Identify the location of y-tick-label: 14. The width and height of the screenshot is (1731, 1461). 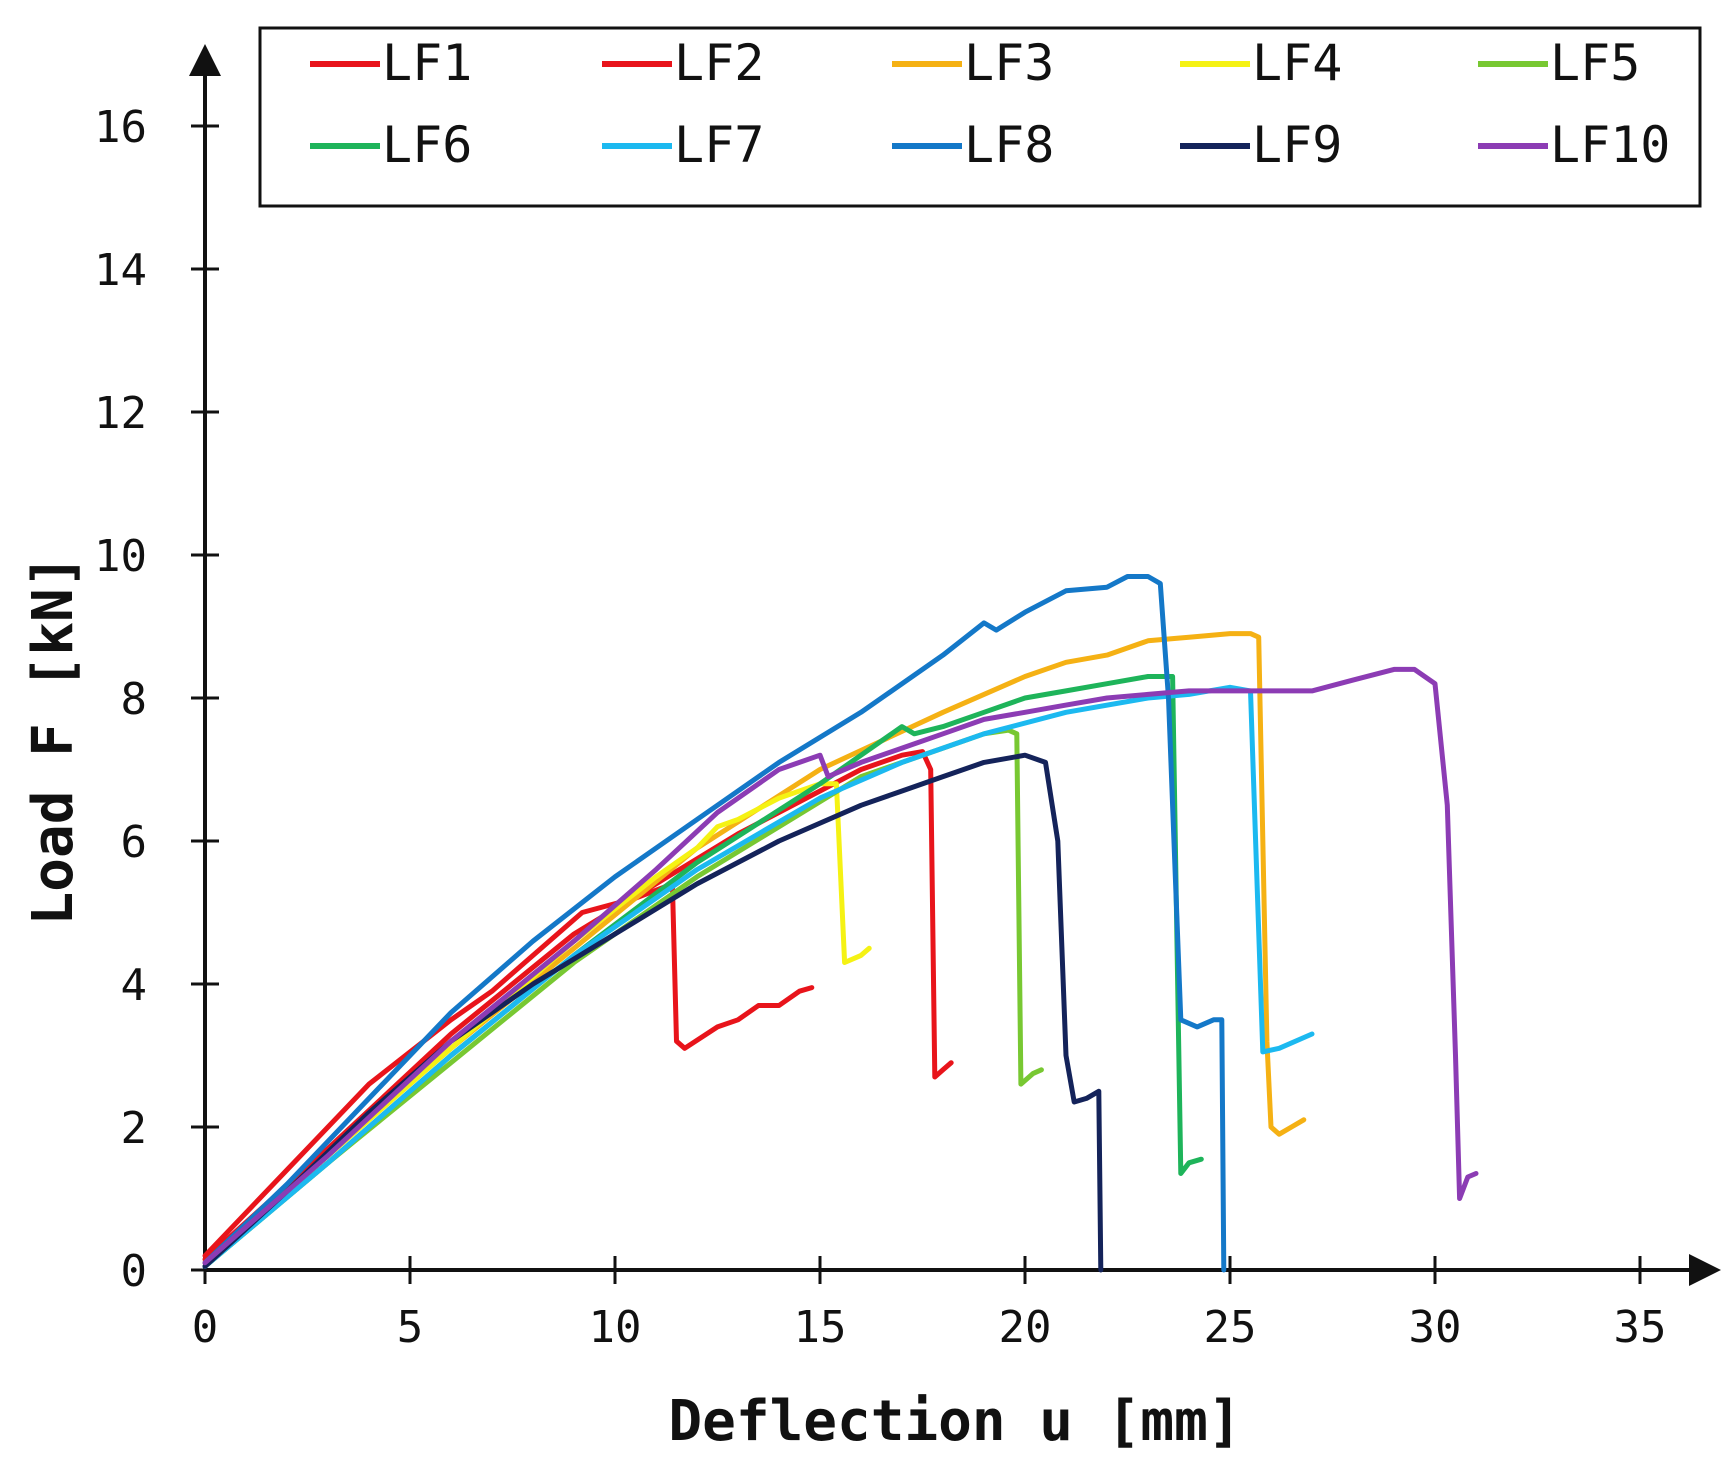
(120, 270).